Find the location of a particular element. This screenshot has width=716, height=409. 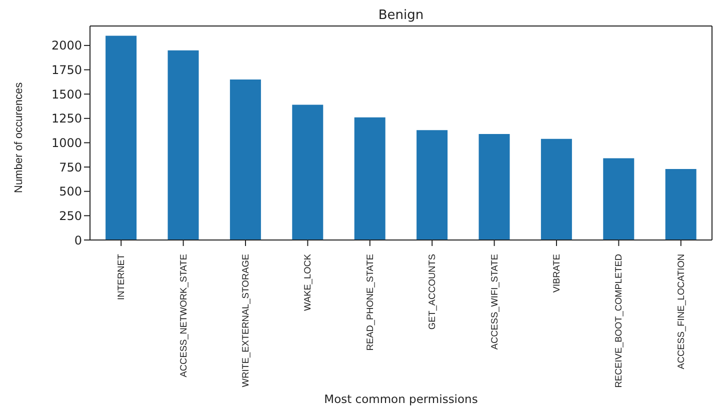

y-tick-label: 1250 is located at coordinates (66, 119).